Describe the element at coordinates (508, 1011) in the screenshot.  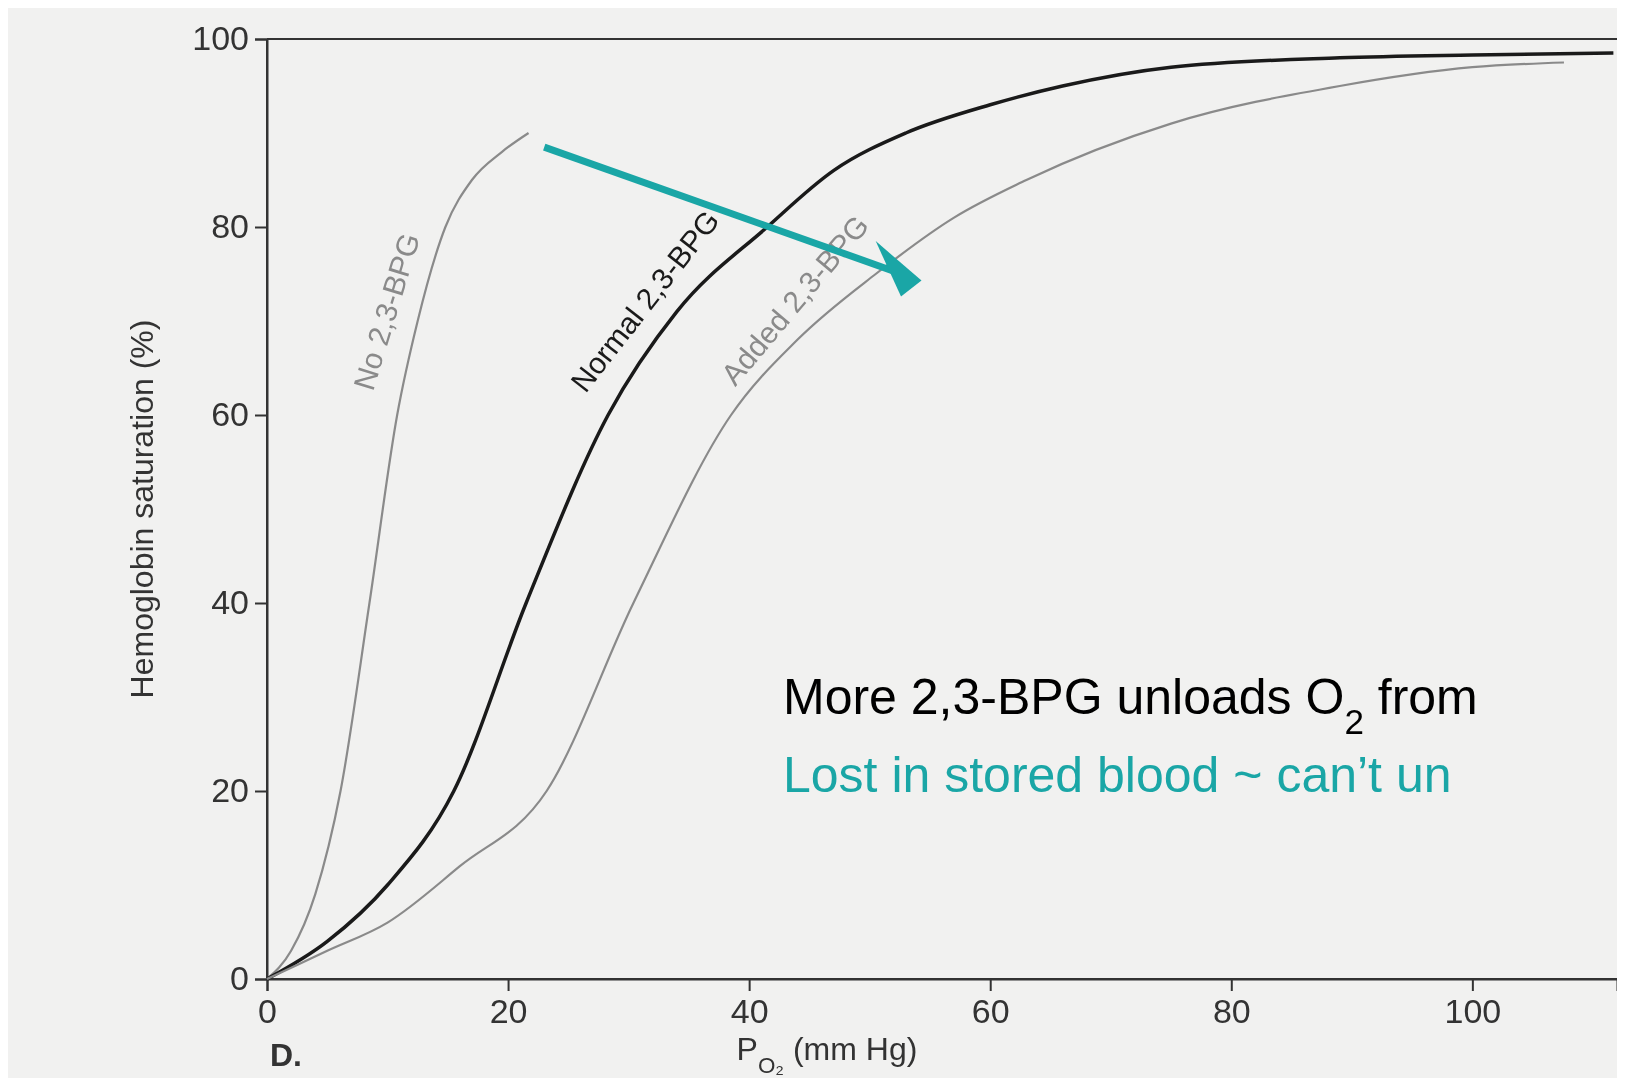
I see `x-tick-label: 20` at that location.